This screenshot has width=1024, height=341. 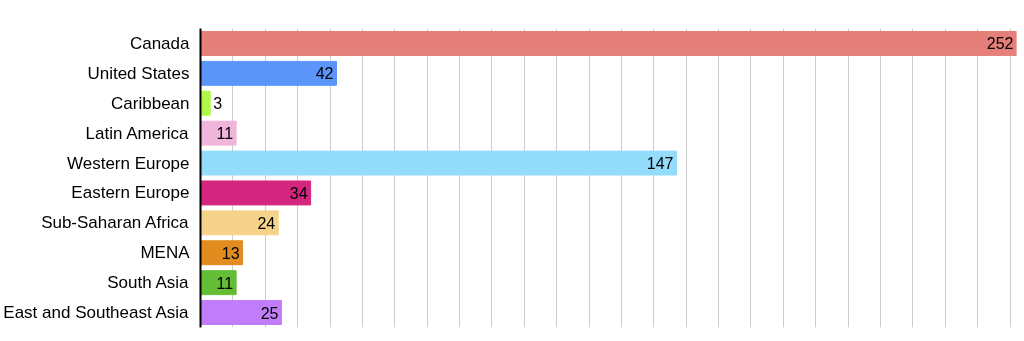 I want to click on data-label: 13, so click(x=230, y=253).